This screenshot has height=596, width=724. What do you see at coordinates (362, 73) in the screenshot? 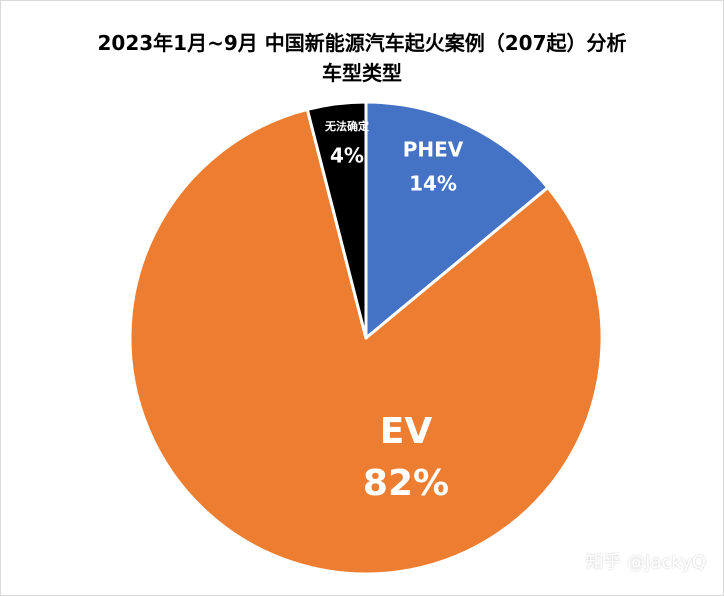
I see `chart-title-line2: 车型类型` at bounding box center [362, 73].